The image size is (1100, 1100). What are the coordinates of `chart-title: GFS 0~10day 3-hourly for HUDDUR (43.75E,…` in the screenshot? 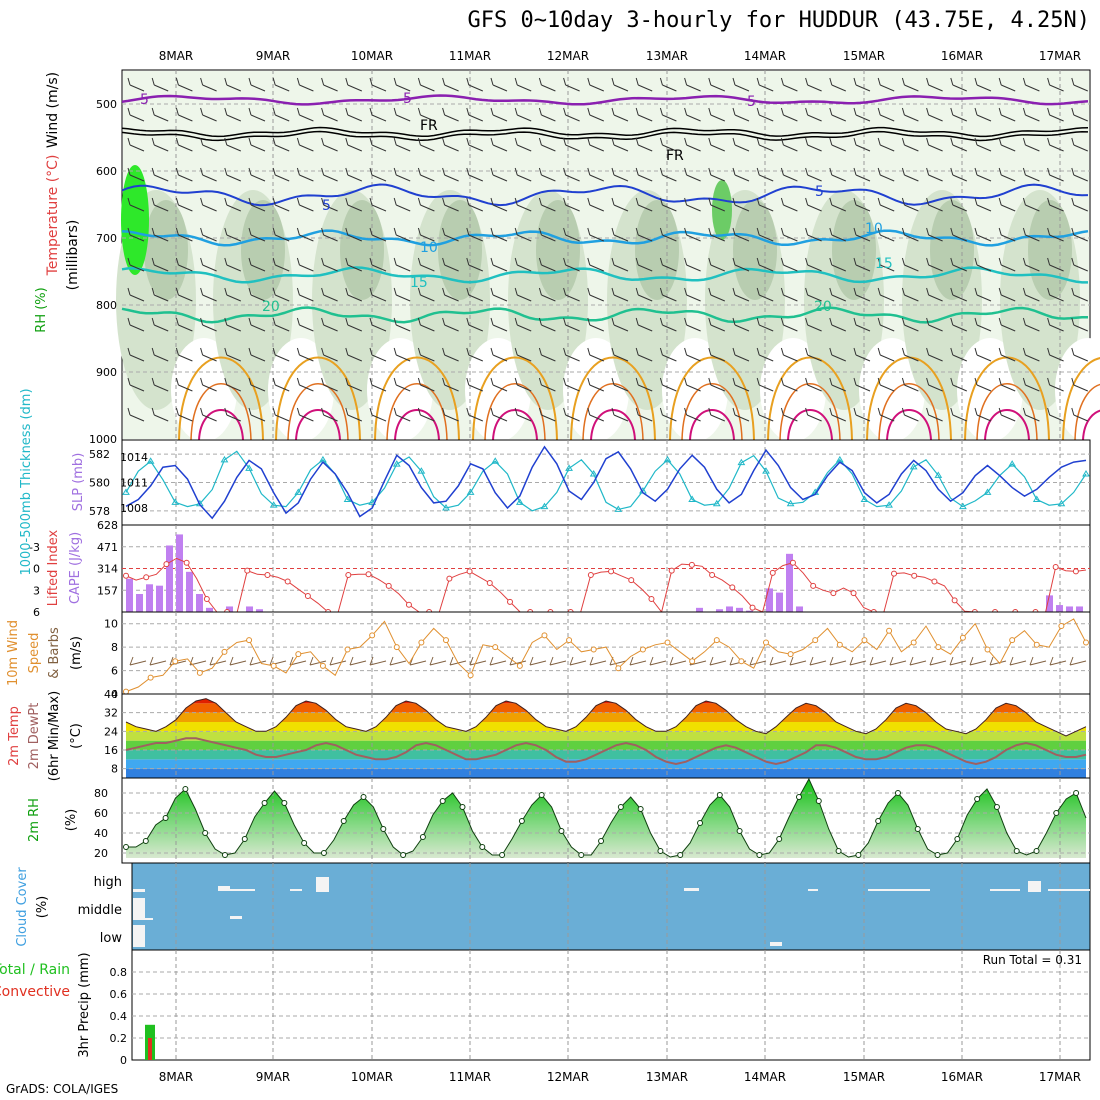 It's located at (778, 20).